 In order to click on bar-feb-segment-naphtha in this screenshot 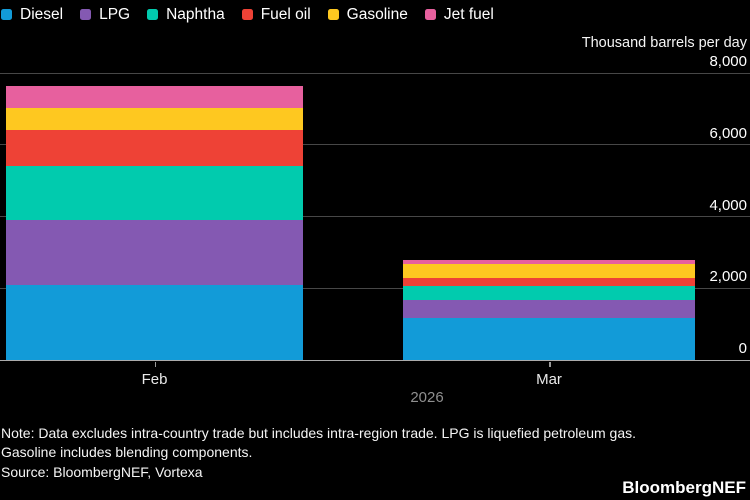, I will do `click(154, 192)`.